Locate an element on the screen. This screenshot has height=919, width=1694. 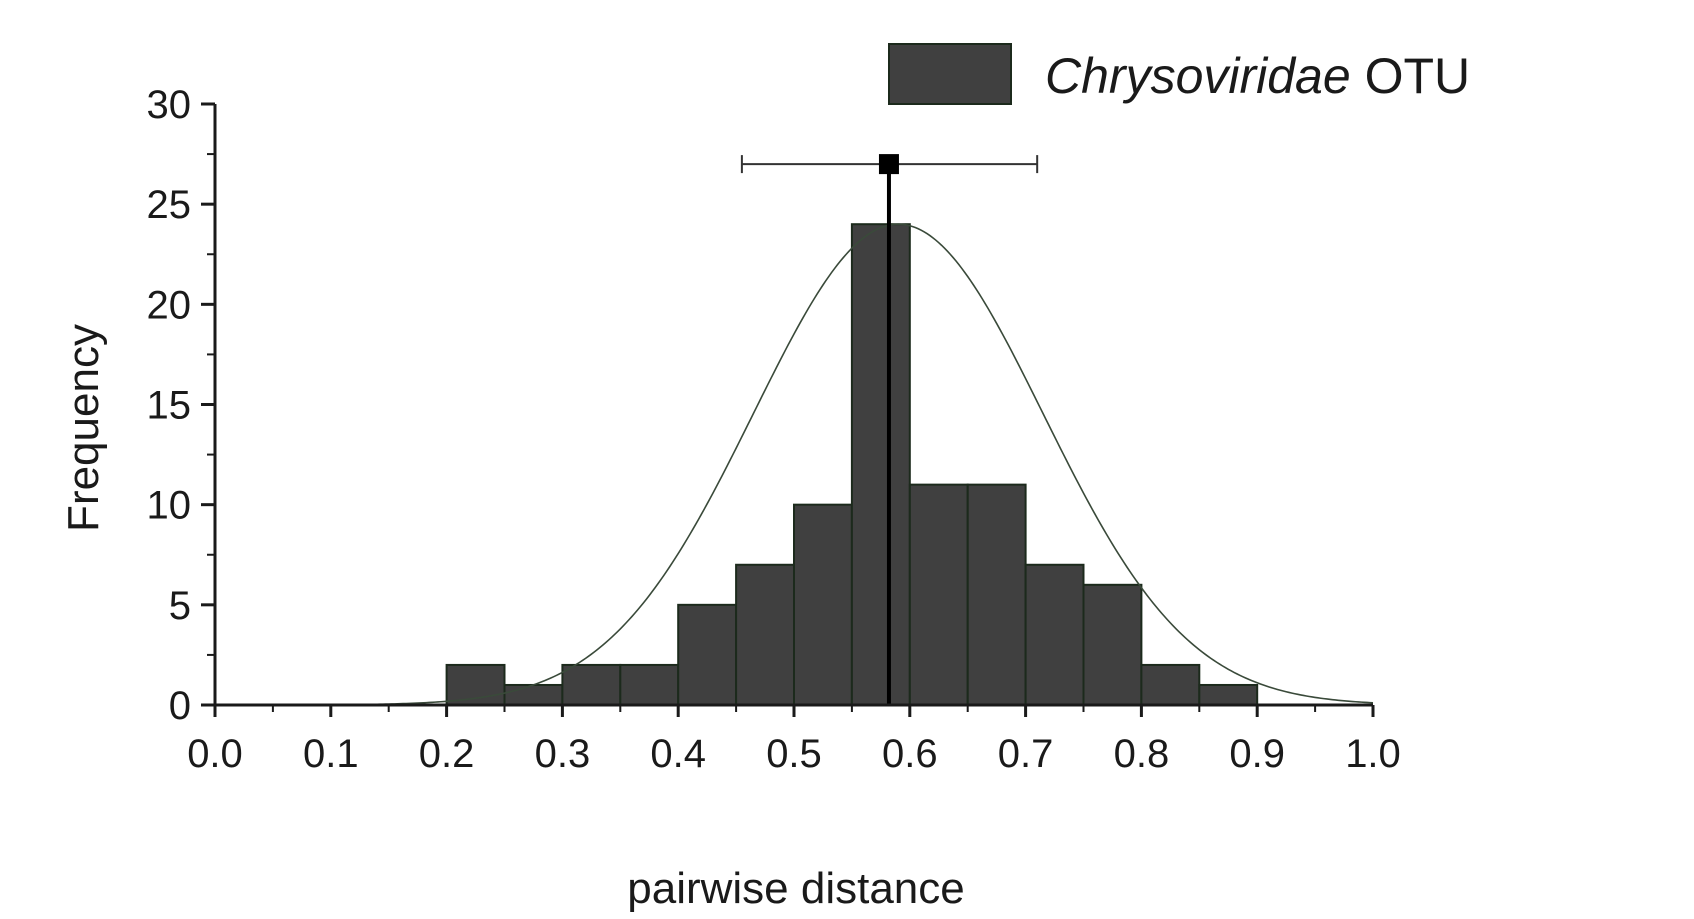
y-tick-label: 30 is located at coordinates (169, 105).